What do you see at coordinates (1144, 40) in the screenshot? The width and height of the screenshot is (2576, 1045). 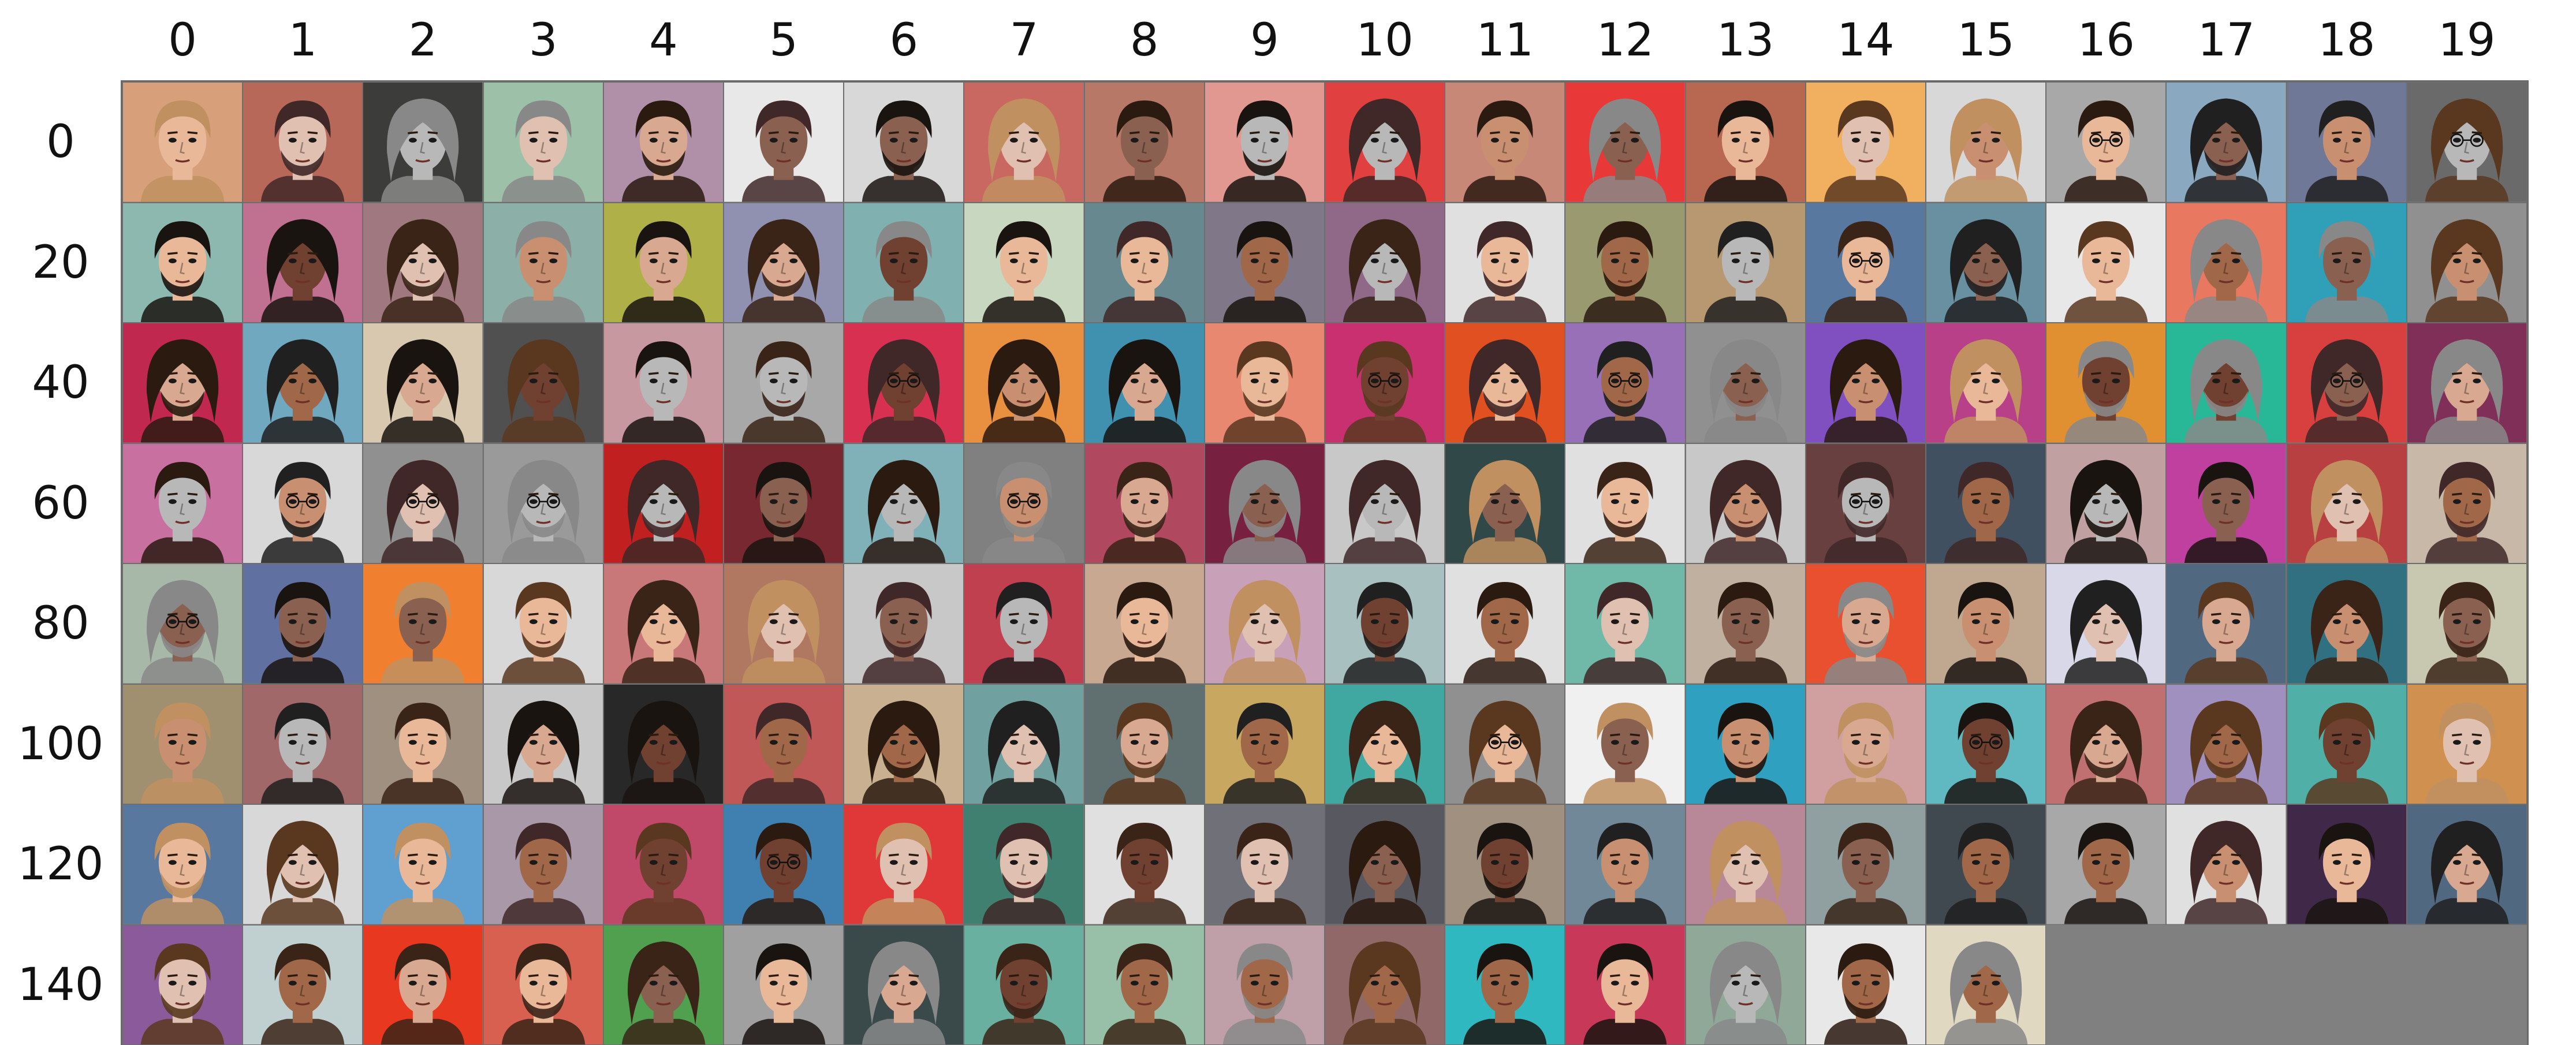 I see `column-label: 8` at bounding box center [1144, 40].